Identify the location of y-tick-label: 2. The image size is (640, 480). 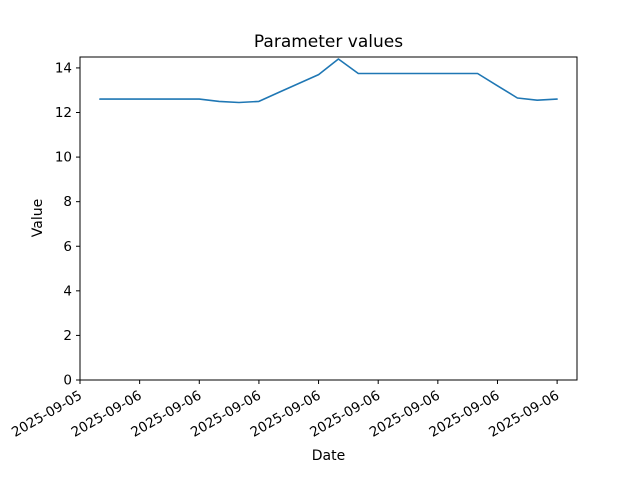
(67, 336).